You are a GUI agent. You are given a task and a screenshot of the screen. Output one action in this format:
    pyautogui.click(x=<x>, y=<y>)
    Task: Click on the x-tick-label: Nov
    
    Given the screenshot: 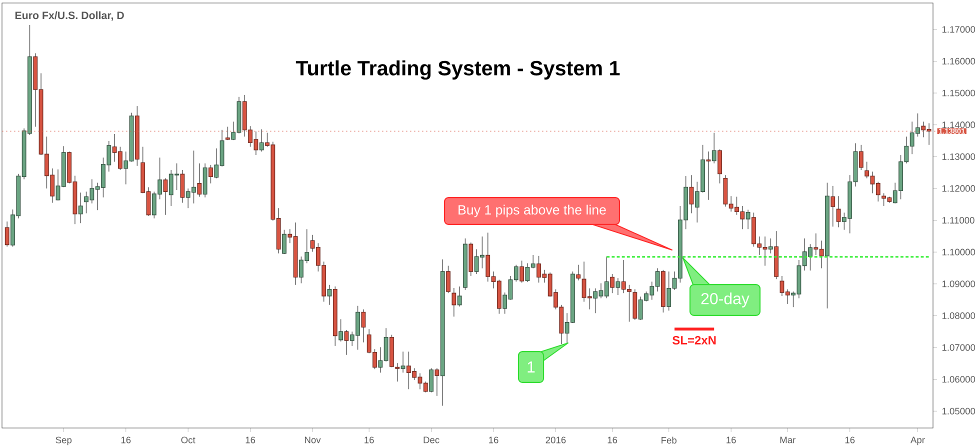 What is the action you would take?
    pyautogui.click(x=313, y=440)
    